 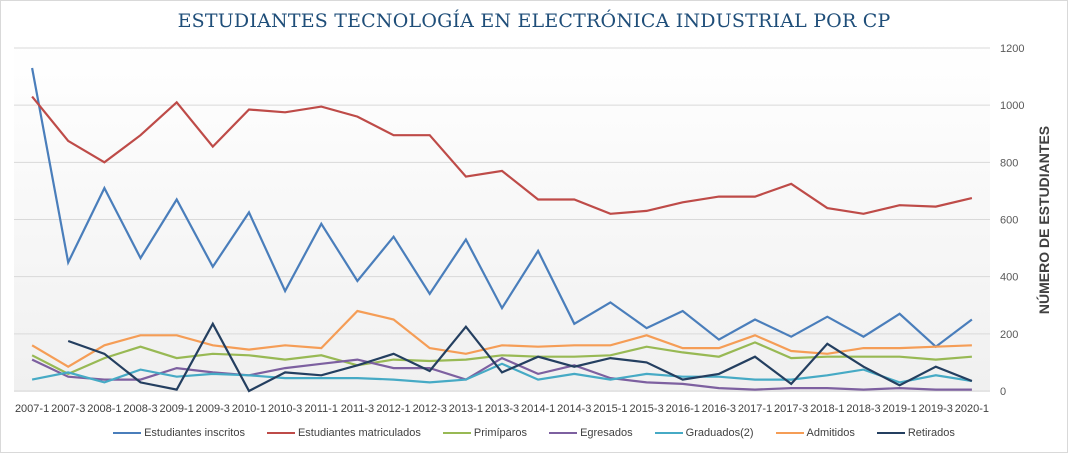 I want to click on x-tick-label: 2014-3, so click(x=574, y=409).